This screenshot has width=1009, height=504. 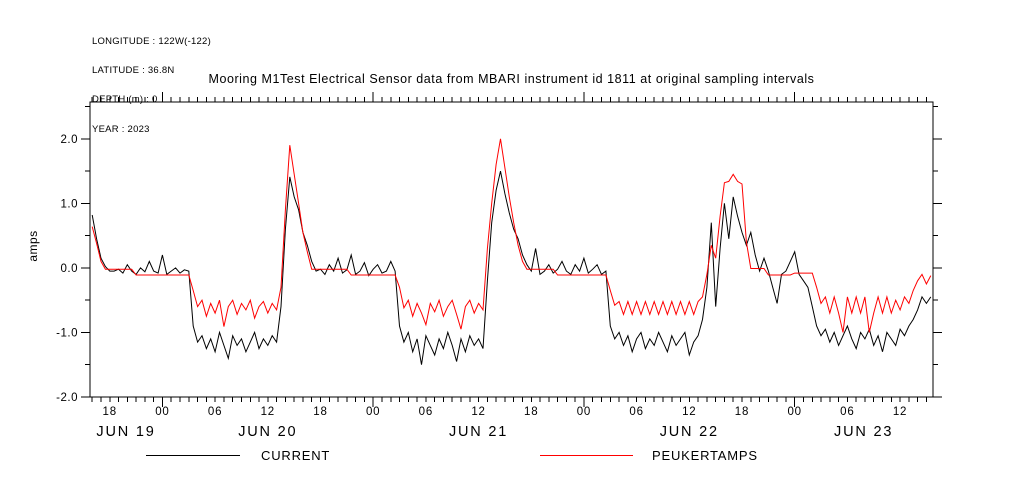 I want to click on y-tick-label: 2.0, so click(x=70, y=140).